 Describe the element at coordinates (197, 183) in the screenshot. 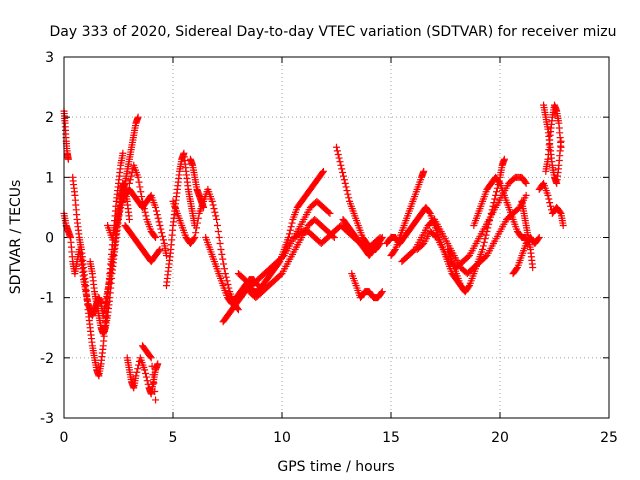

I see `series-track-l` at that location.